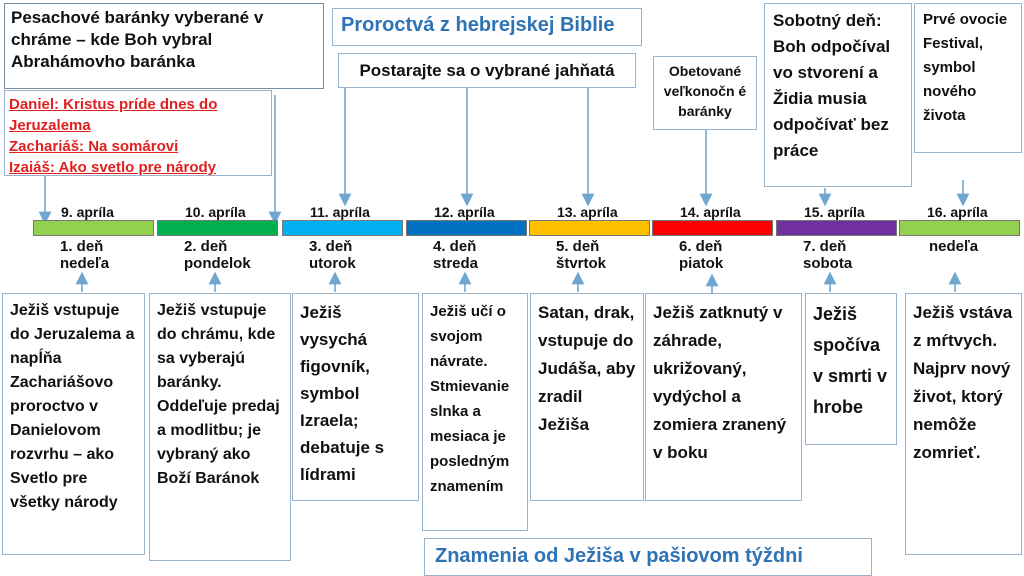 Image resolution: width=1024 pixels, height=576 pixels. I want to click on day-label: 2. deň pondelok, so click(217, 255).